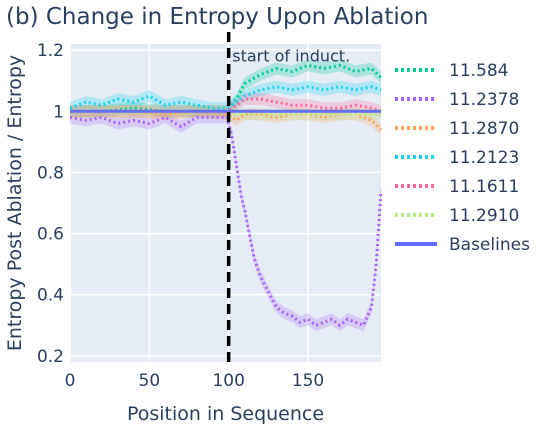  I want to click on x-tick-label: 100, so click(228, 381).